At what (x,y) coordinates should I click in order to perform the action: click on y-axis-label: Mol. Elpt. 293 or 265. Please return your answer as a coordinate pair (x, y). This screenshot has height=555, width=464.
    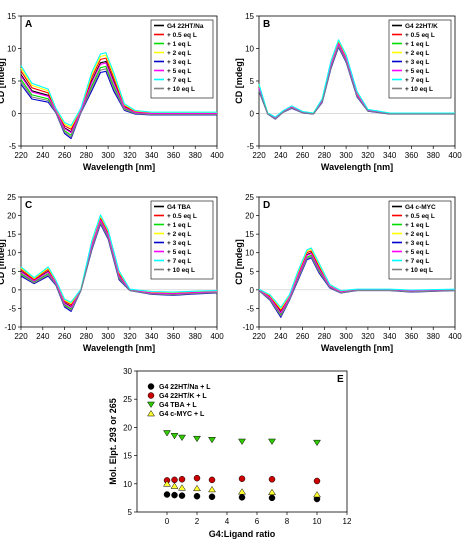
    Looking at the image, I should click on (113, 441).